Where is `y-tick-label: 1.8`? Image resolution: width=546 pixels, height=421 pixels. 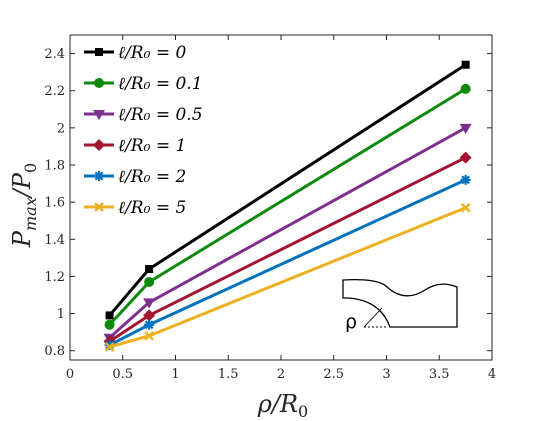 y-tick-label: 1.8 is located at coordinates (54, 166).